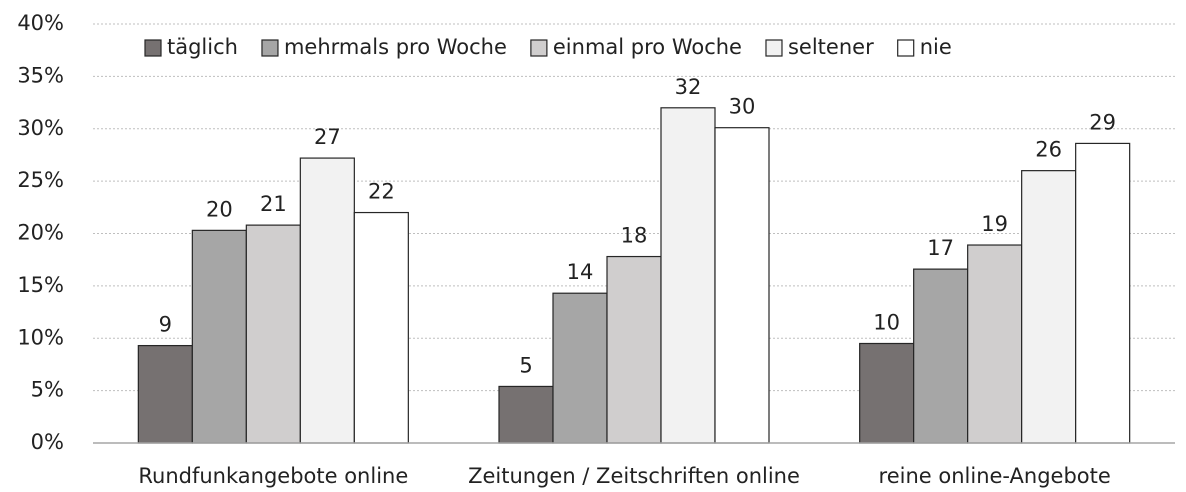 The image size is (1186, 492). Describe the element at coordinates (202, 47) in the screenshot. I see `legend-label: täglich` at that location.